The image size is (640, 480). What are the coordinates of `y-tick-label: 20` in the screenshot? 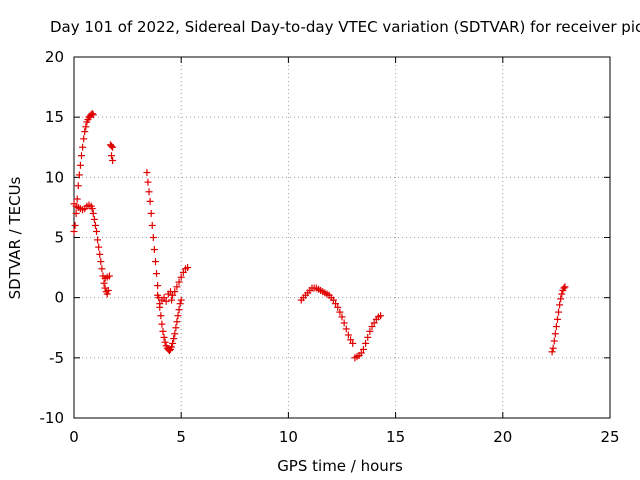 It's located at (54, 57).